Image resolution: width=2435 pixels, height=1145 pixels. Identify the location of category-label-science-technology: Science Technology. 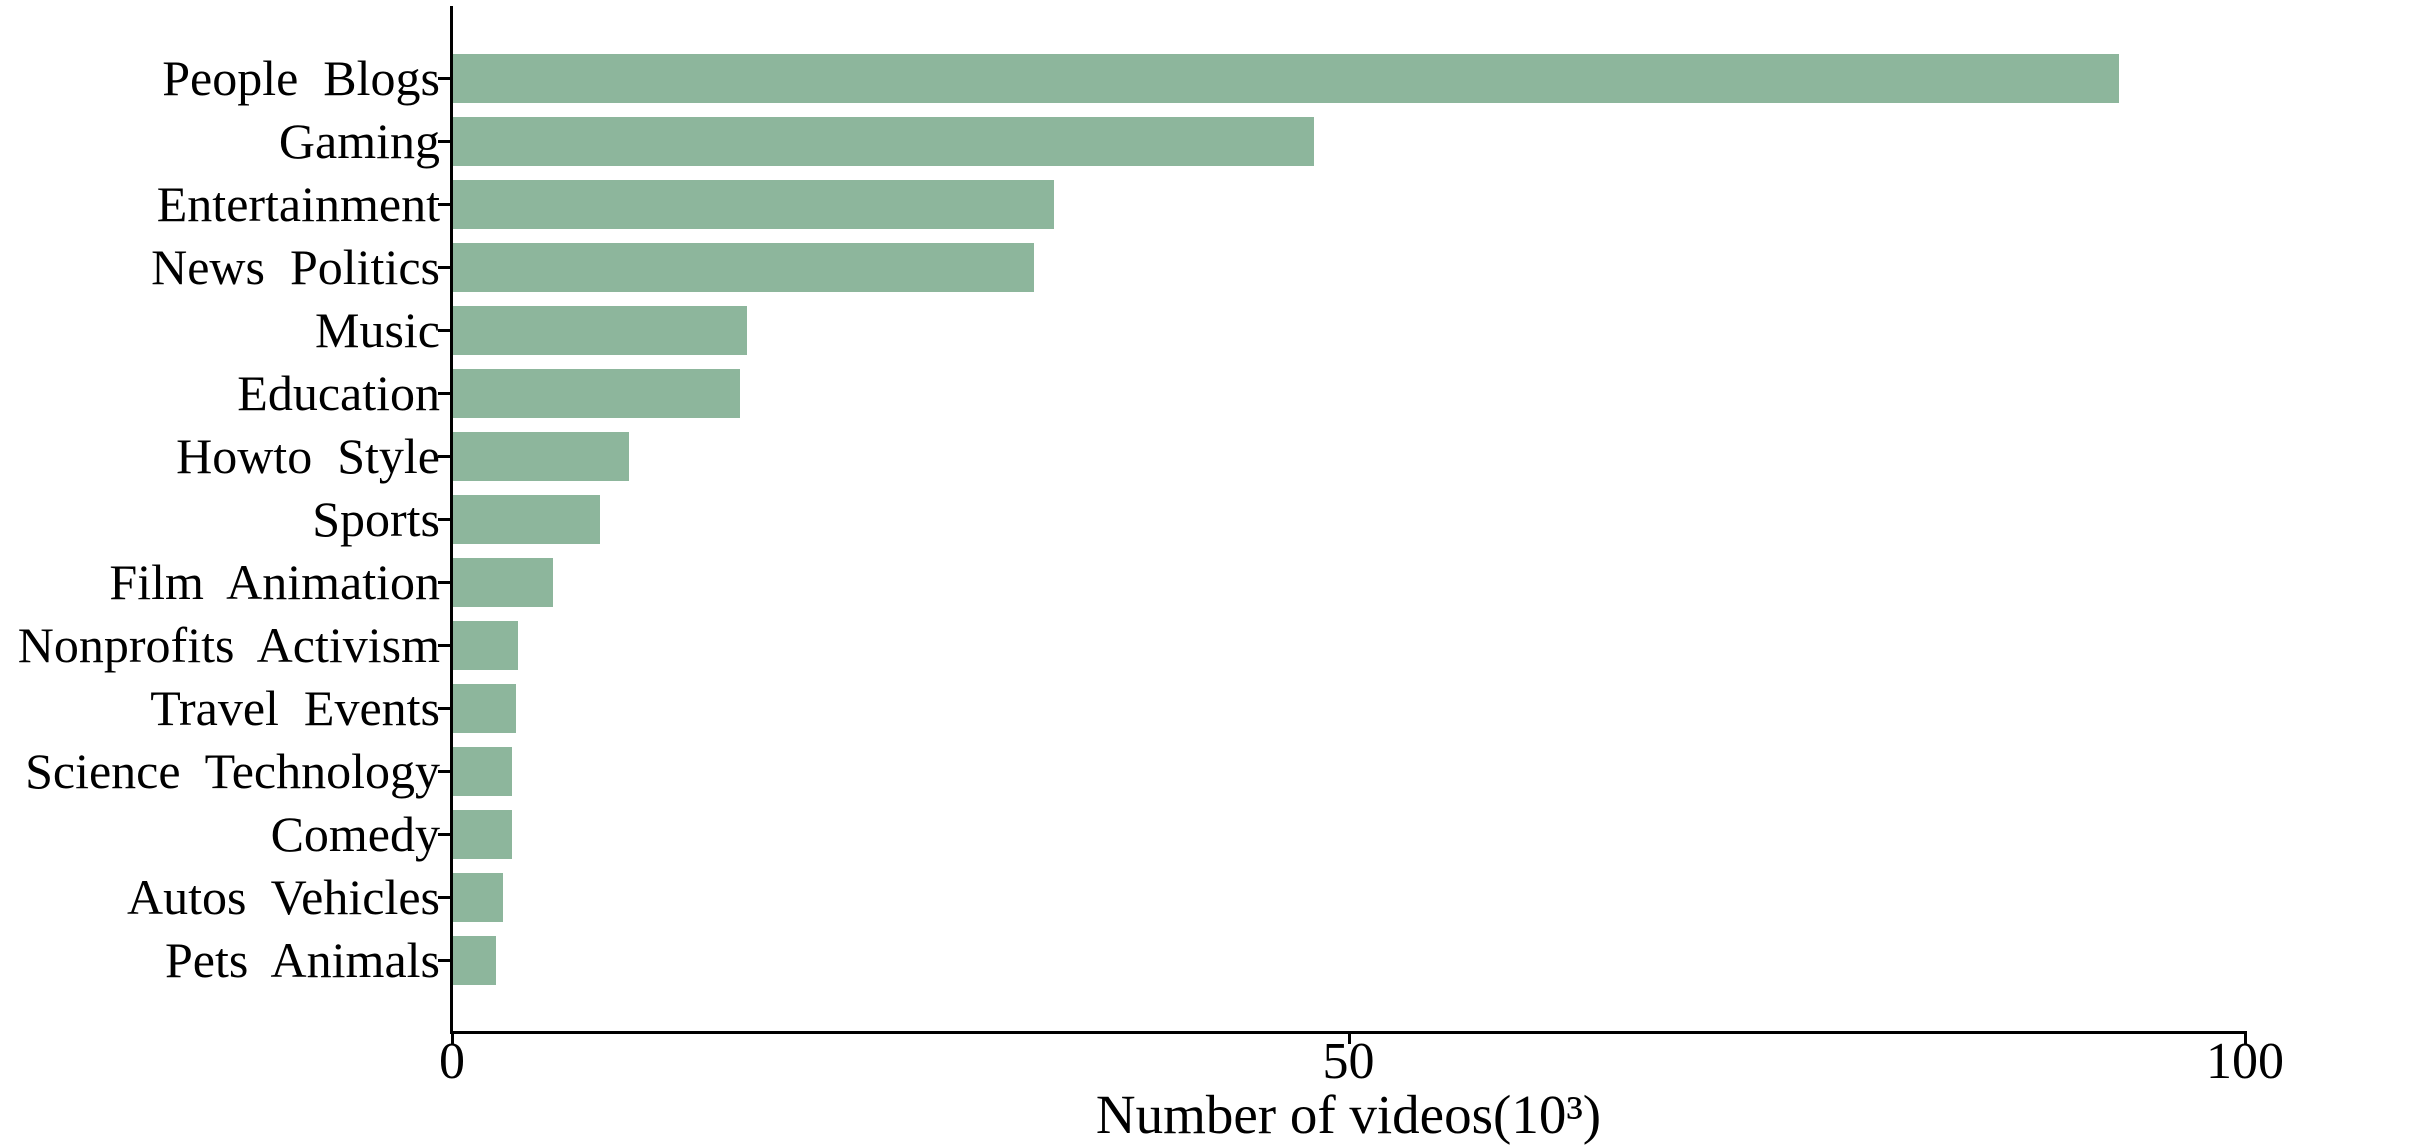
(232, 771).